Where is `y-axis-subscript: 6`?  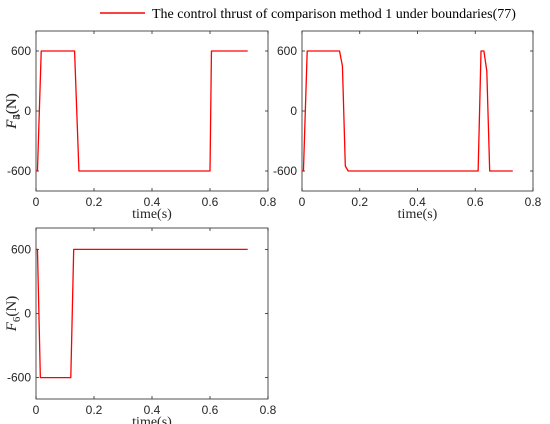
y-axis-subscript: 6 is located at coordinates (17, 319).